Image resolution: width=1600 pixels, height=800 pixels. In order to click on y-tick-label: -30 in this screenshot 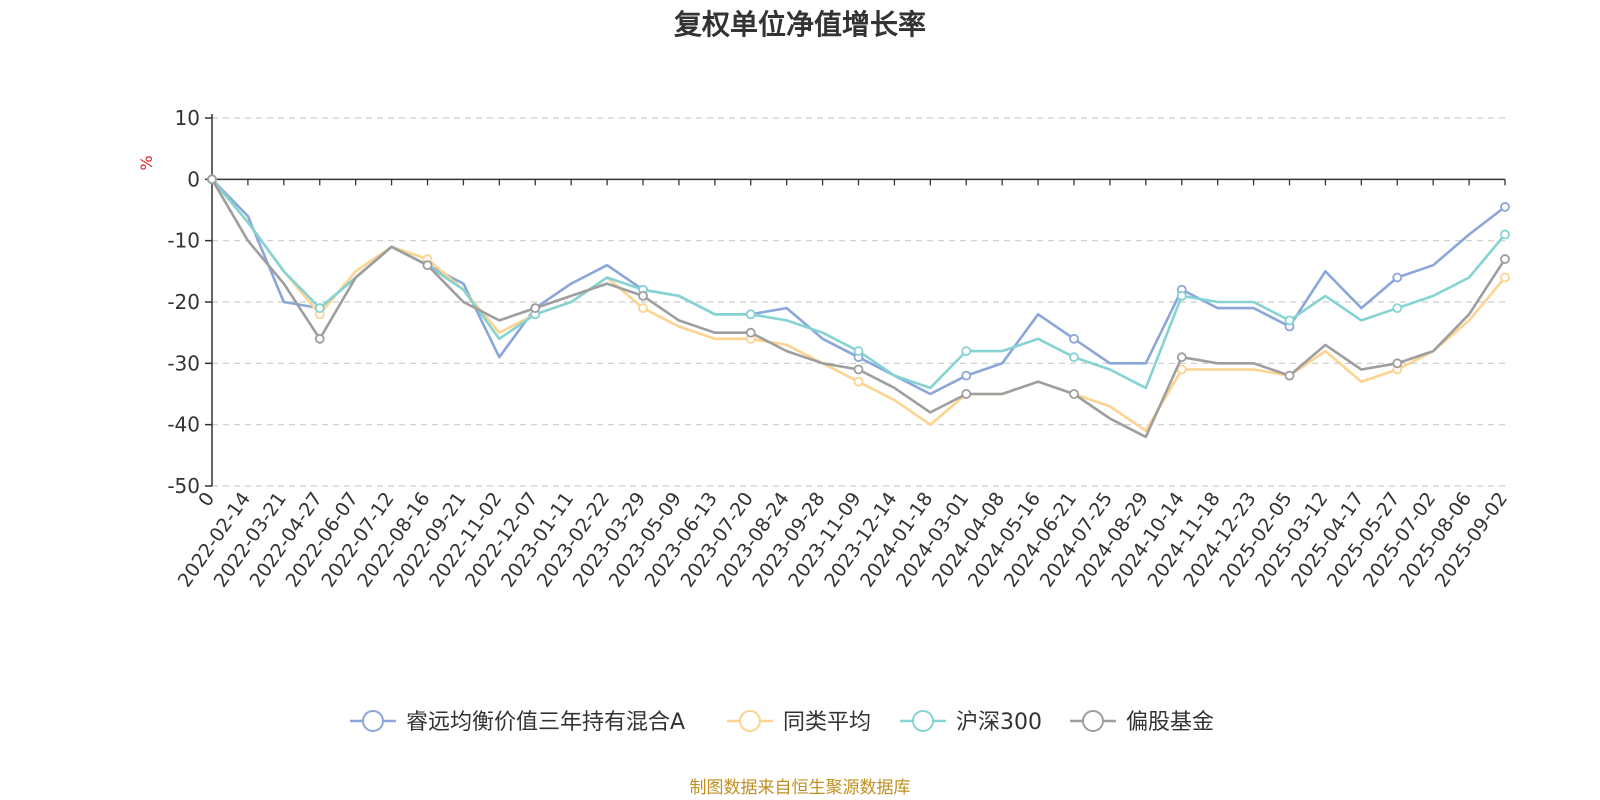, I will do `click(183, 363)`.